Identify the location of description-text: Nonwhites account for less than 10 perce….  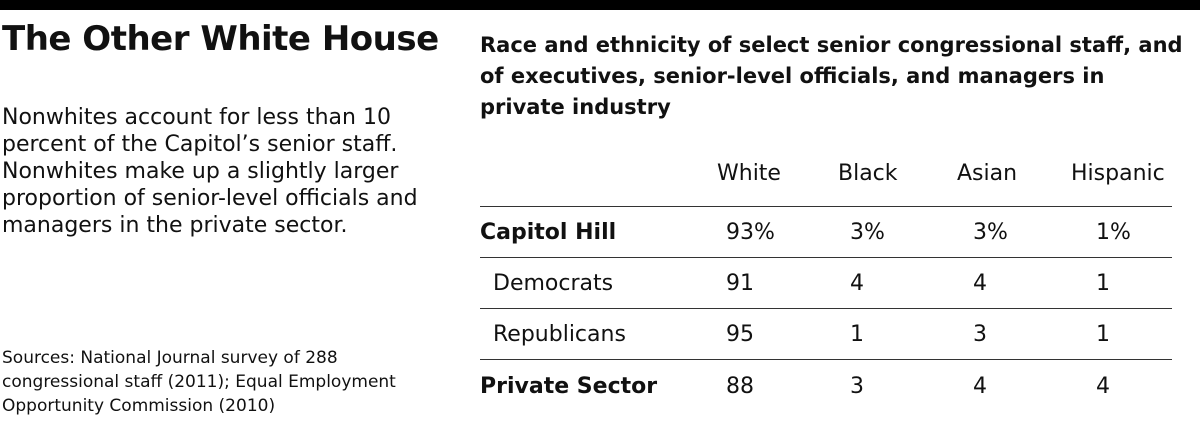
(210, 171).